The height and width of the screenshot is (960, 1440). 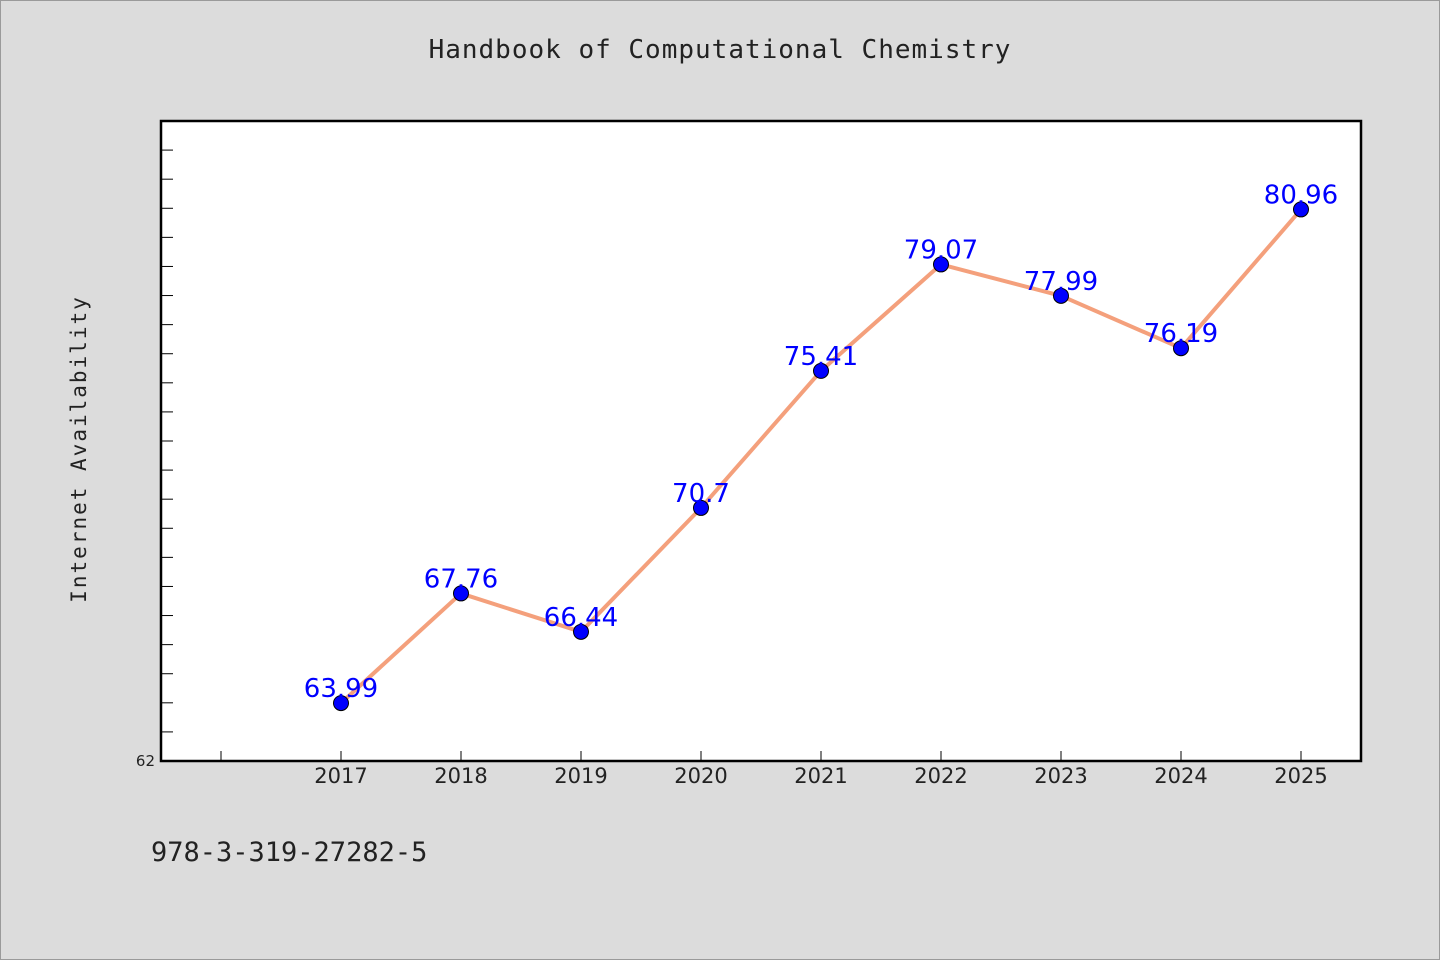 I want to click on data-label: 66.44, so click(x=581, y=618).